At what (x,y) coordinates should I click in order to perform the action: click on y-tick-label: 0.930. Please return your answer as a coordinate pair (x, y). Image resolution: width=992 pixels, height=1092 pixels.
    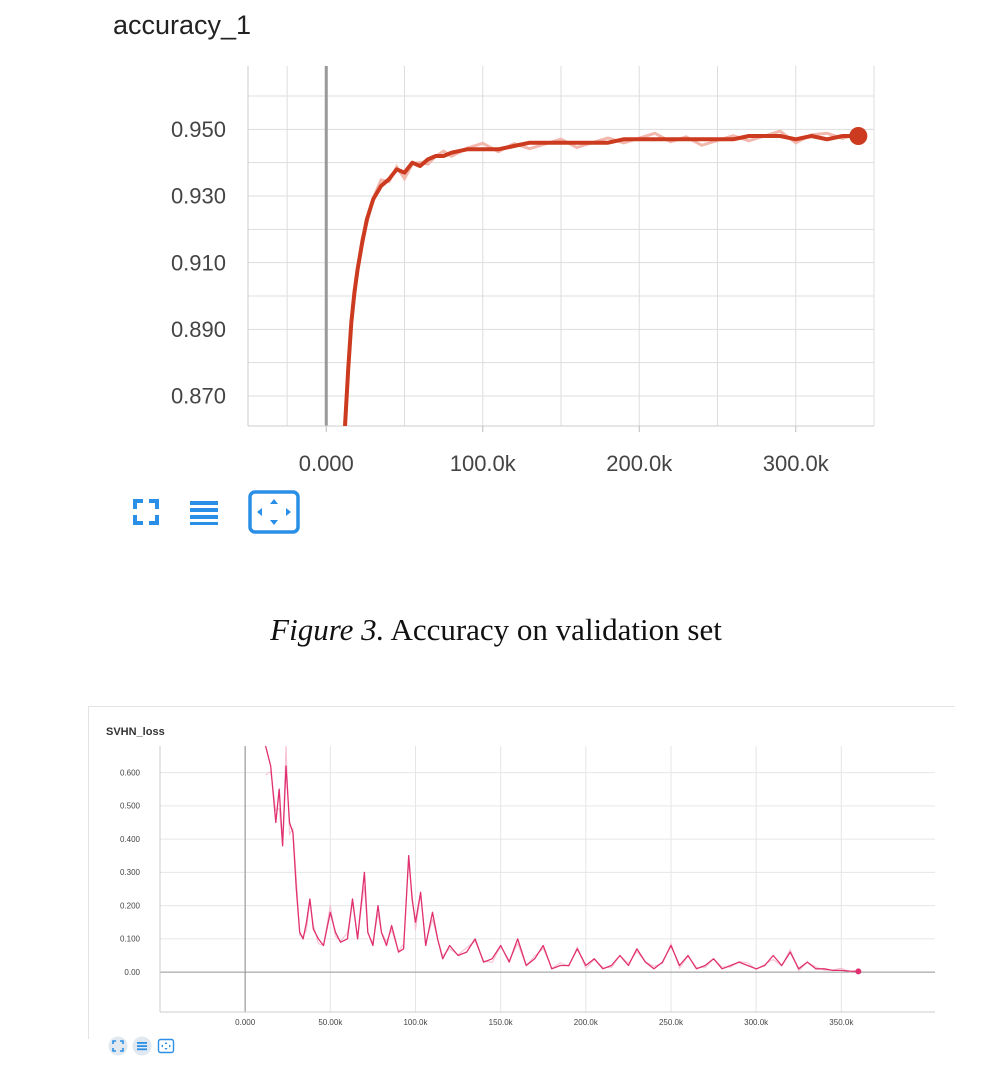
    Looking at the image, I should click on (198, 196).